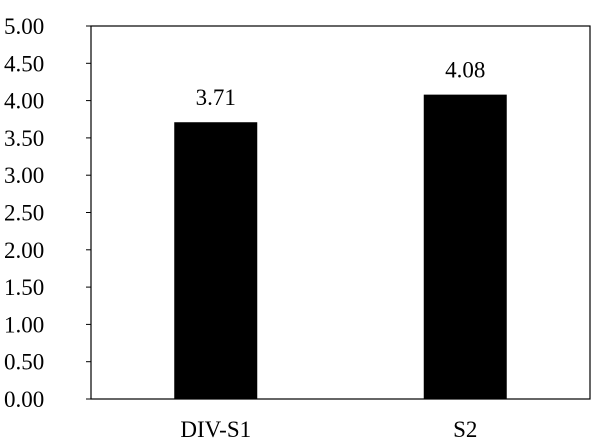 The height and width of the screenshot is (448, 598). I want to click on x-tick-label: DIV-S1, so click(215, 429).